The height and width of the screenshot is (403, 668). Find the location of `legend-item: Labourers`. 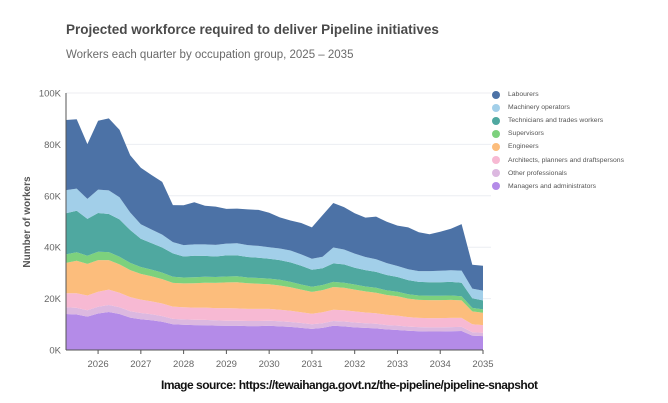

legend-item: Labourers is located at coordinates (558, 94).